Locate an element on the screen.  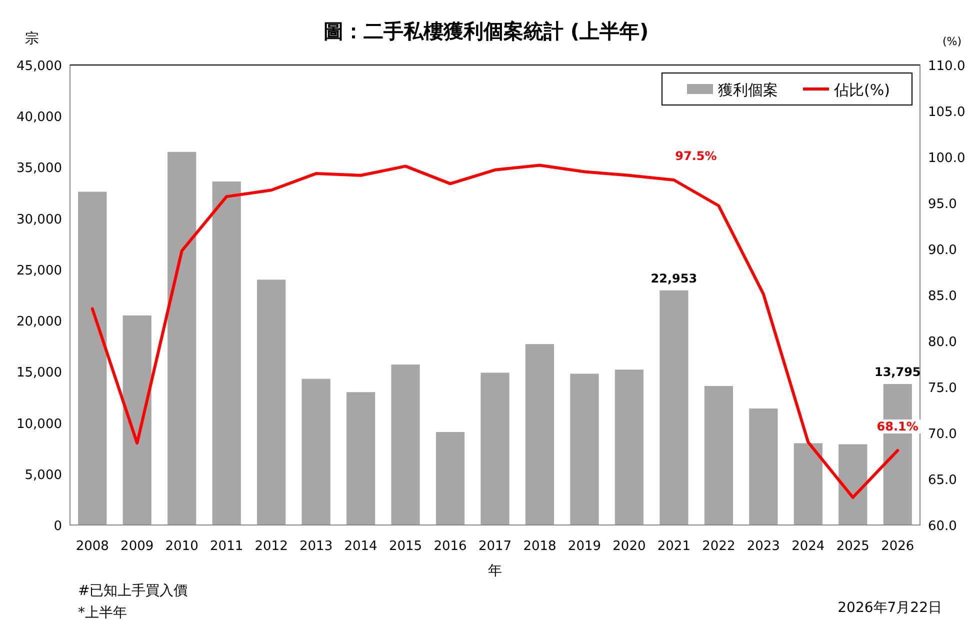
chart-title: 圖：二手私樓獲利個案統計 (上半年) is located at coordinates (486, 31).